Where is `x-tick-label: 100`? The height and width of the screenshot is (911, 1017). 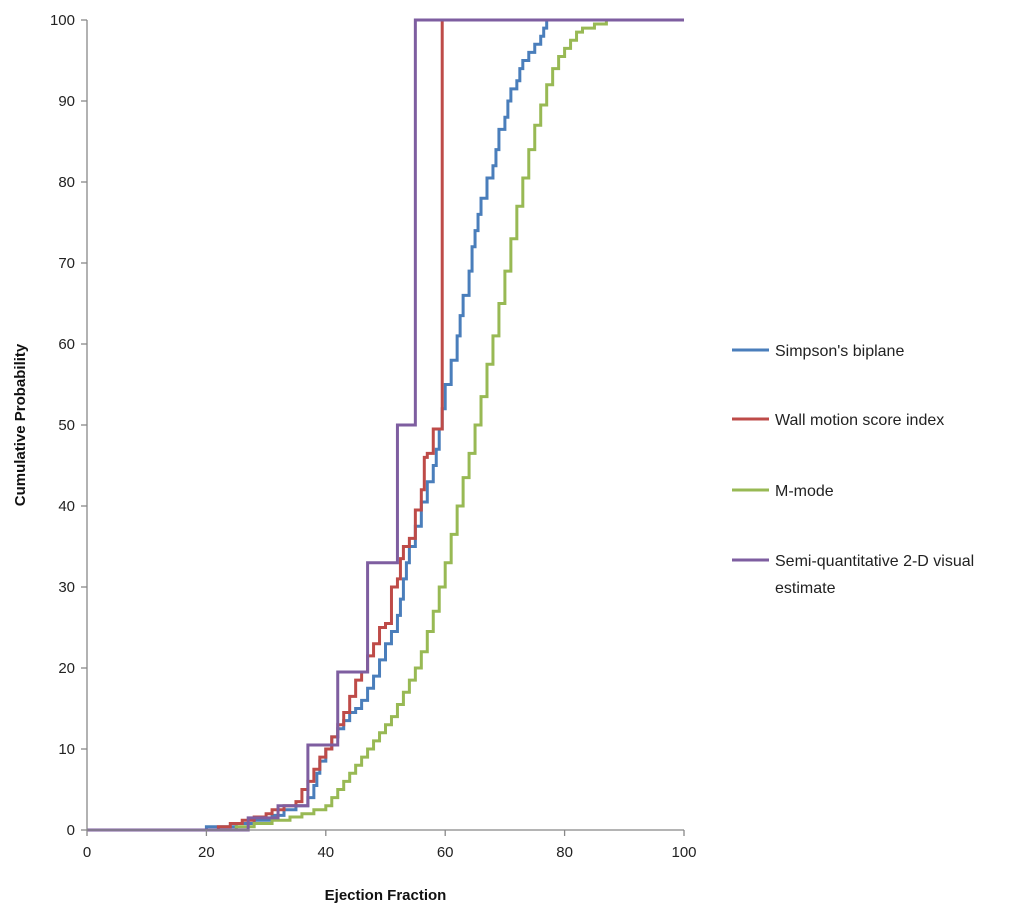
x-tick-label: 100 is located at coordinates (683, 852).